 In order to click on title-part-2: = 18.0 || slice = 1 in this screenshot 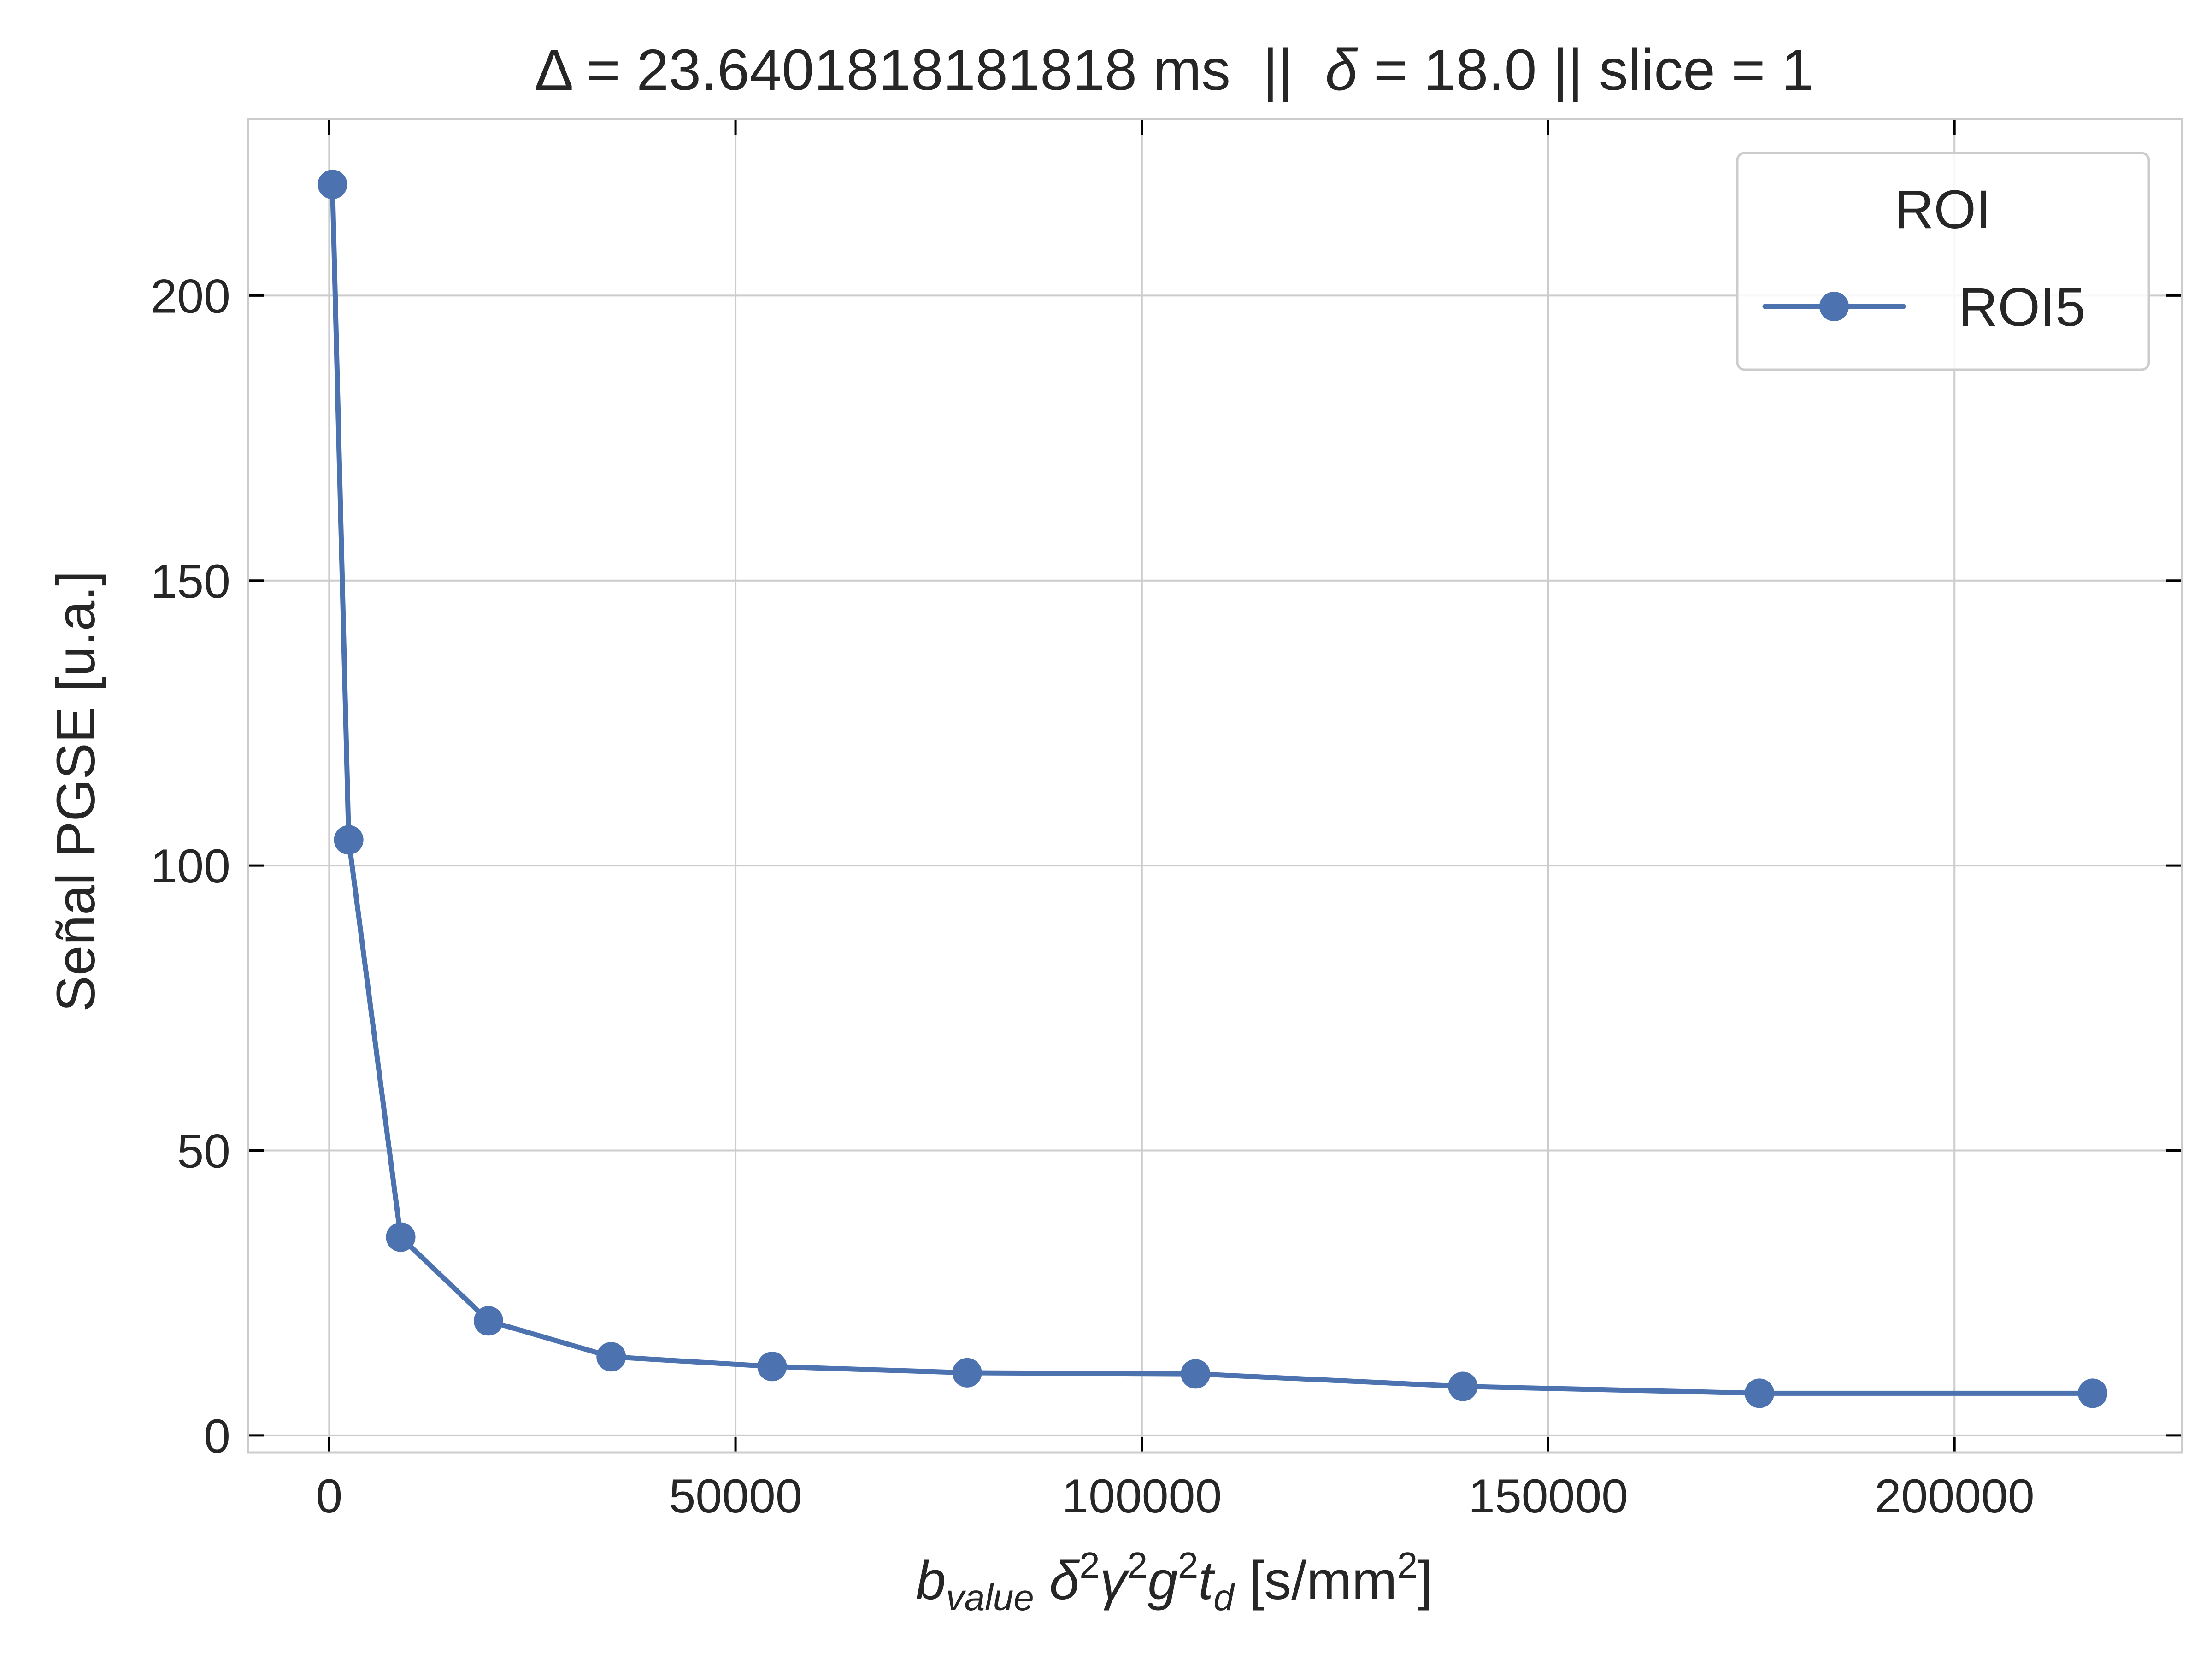, I will do `click(1586, 69)`.